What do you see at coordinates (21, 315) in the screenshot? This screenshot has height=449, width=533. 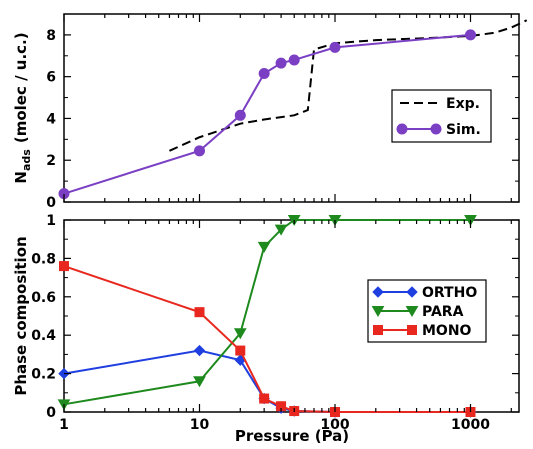 I see `bottom-y-axis-title: Phase composition` at bounding box center [21, 315].